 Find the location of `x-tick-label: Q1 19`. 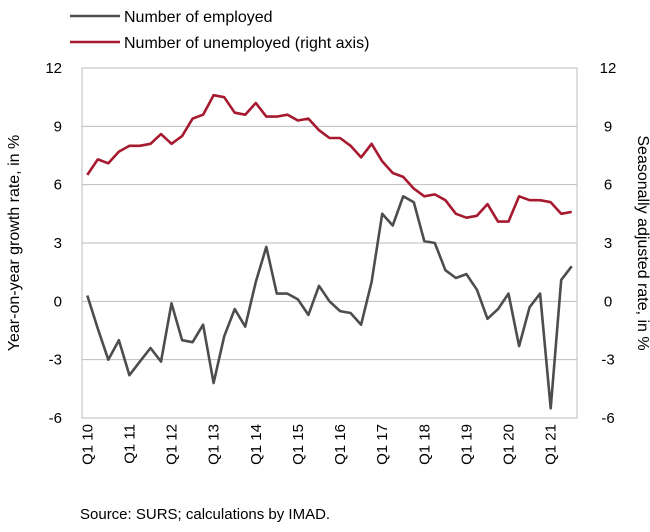

x-tick-label: Q1 19 is located at coordinates (466, 444).